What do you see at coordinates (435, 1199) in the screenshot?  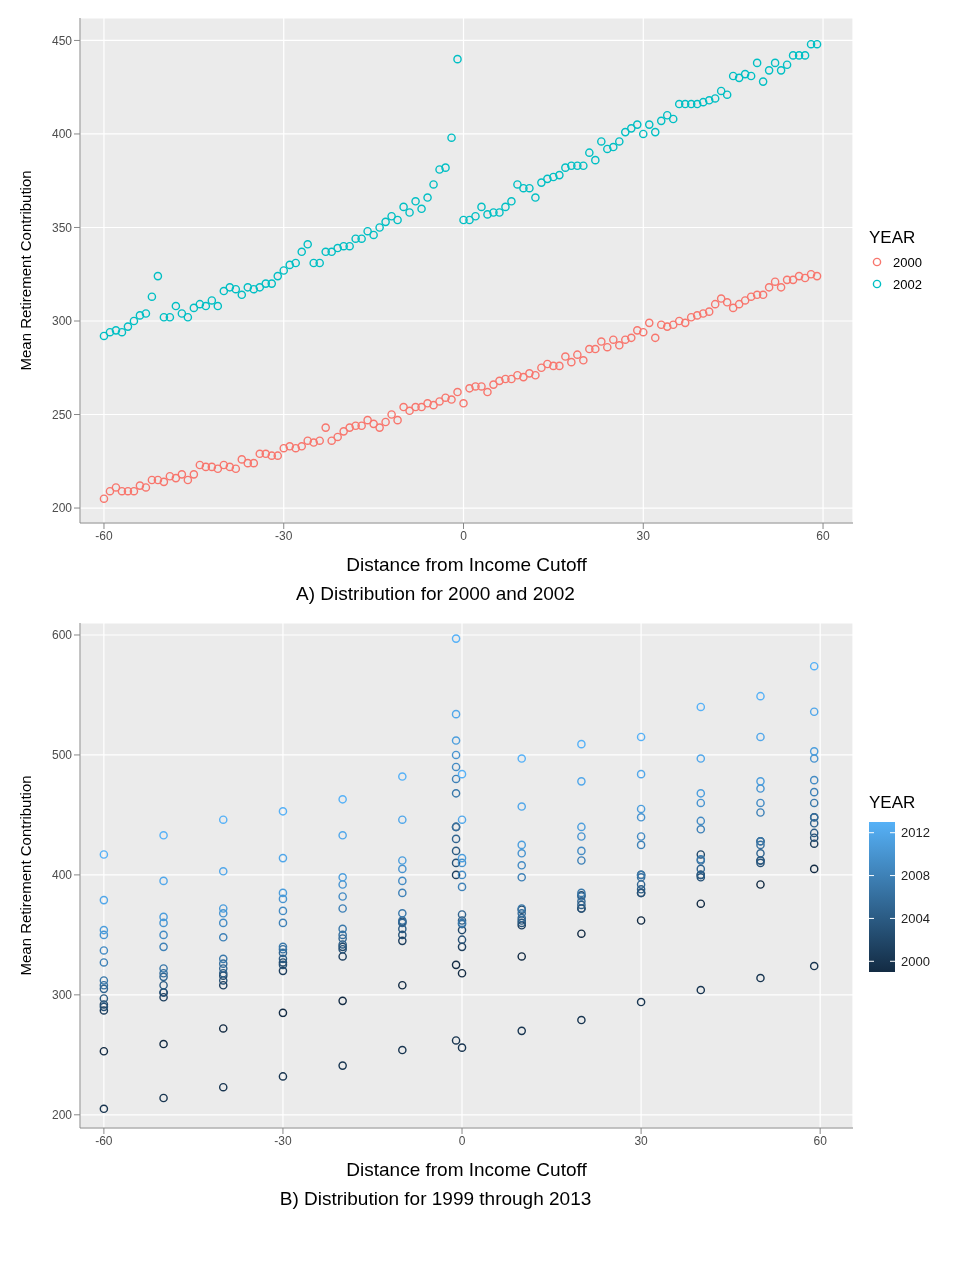 I see `text: B) Distribution for 1999 through 2013` at bounding box center [435, 1199].